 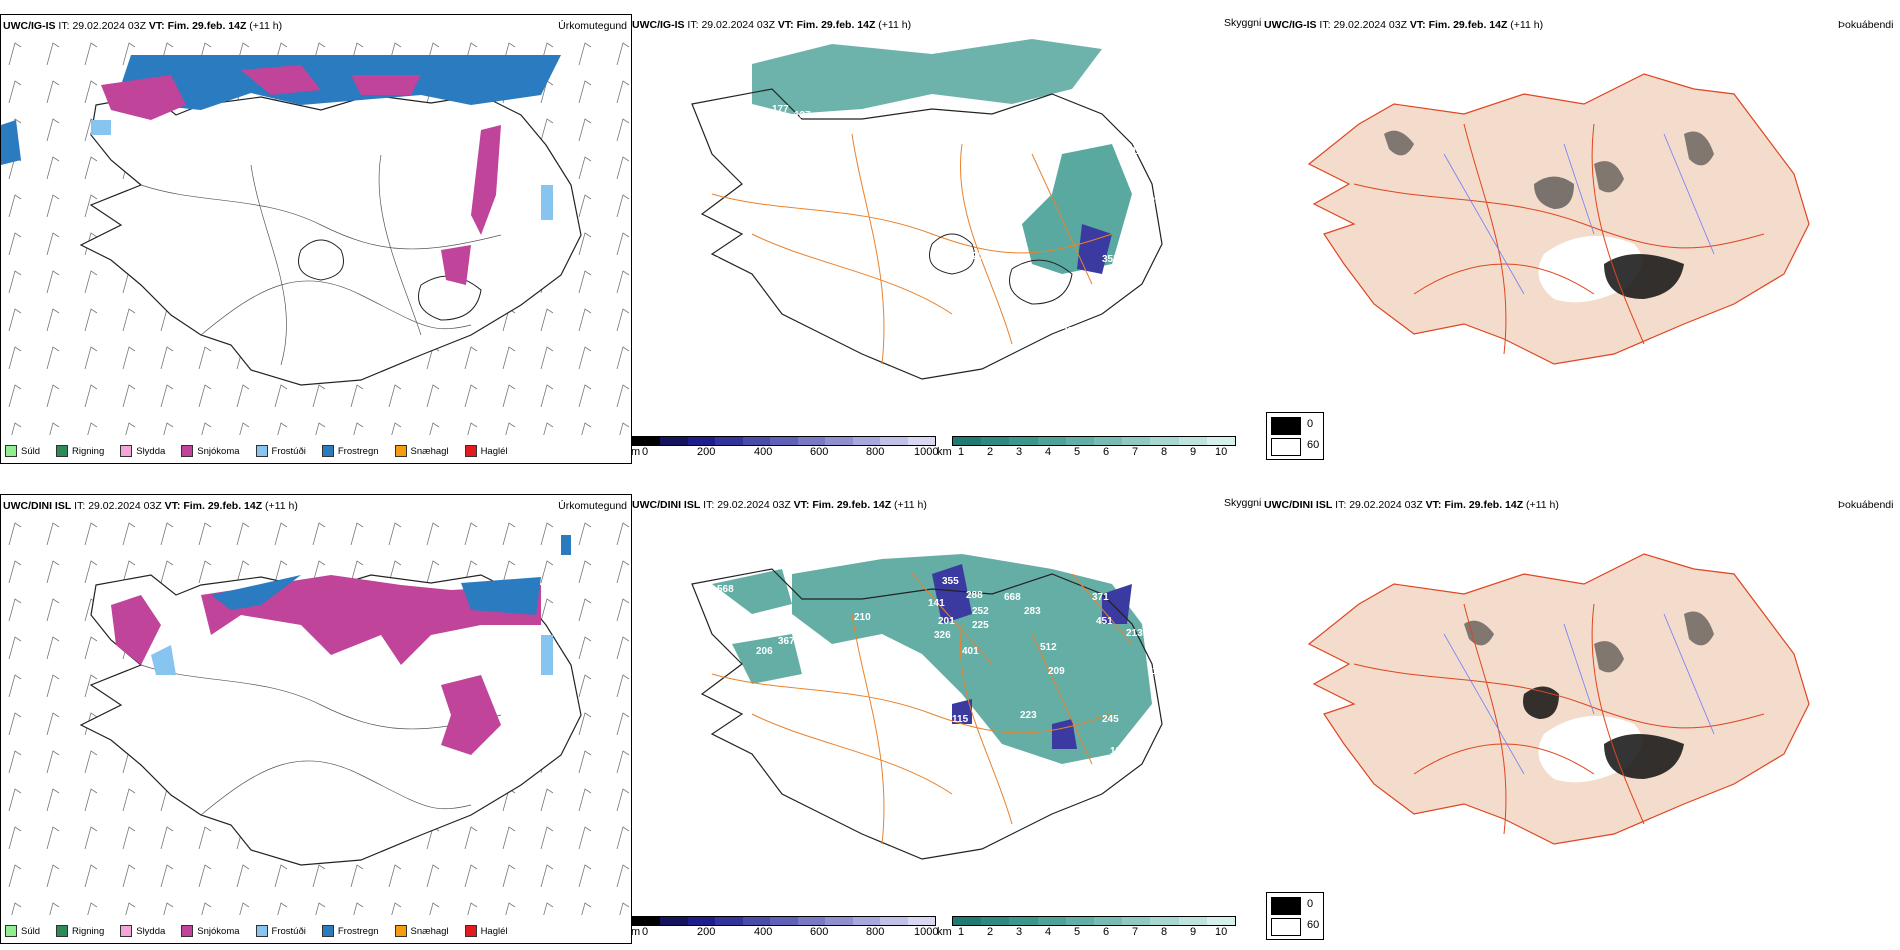 I want to click on vis-title-row1: Skyggni, so click(x=1243, y=23).